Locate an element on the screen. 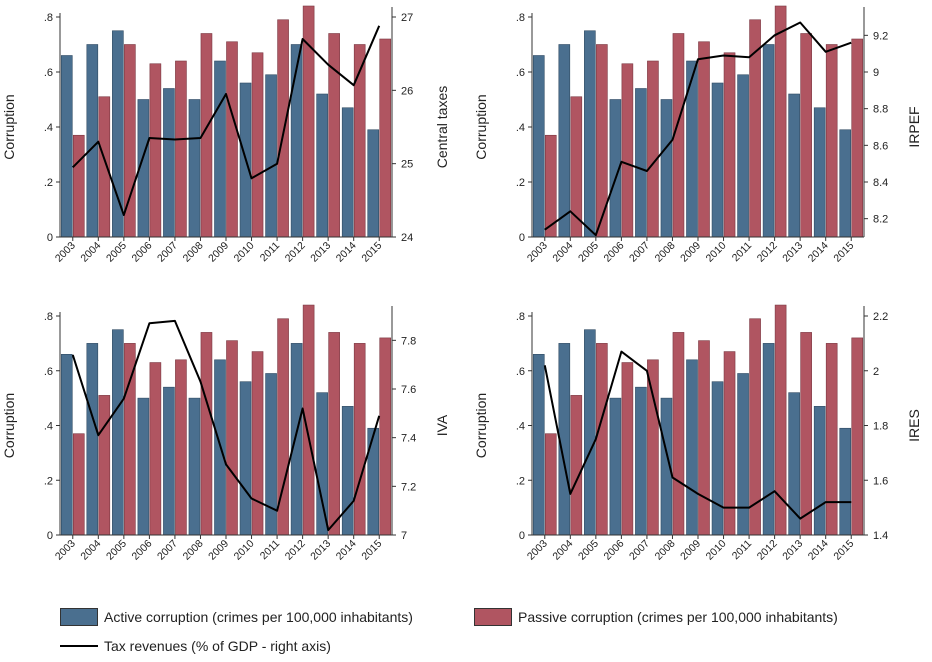 This screenshot has width=932, height=662. bar-passive-2015 is located at coordinates (857, 436).